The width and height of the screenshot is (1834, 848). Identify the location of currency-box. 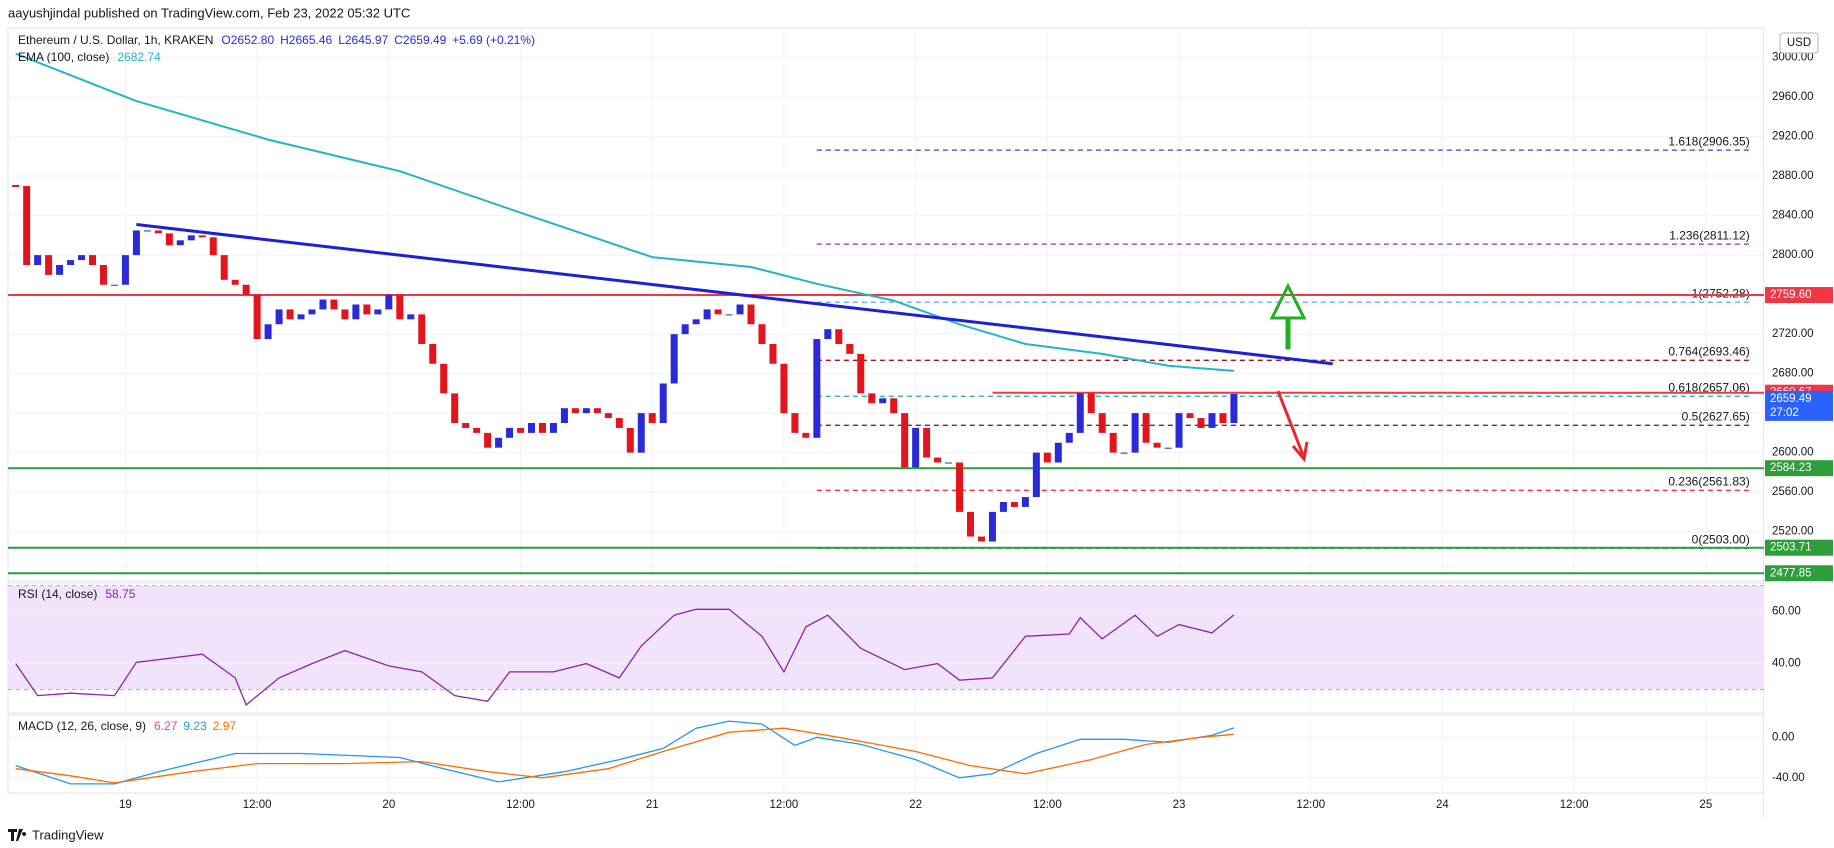
(1799, 43).